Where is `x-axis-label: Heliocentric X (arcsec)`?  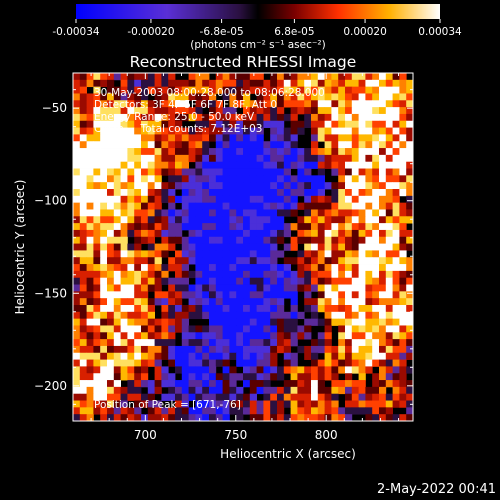 x-axis-label: Heliocentric X (arcsec) is located at coordinates (288, 454).